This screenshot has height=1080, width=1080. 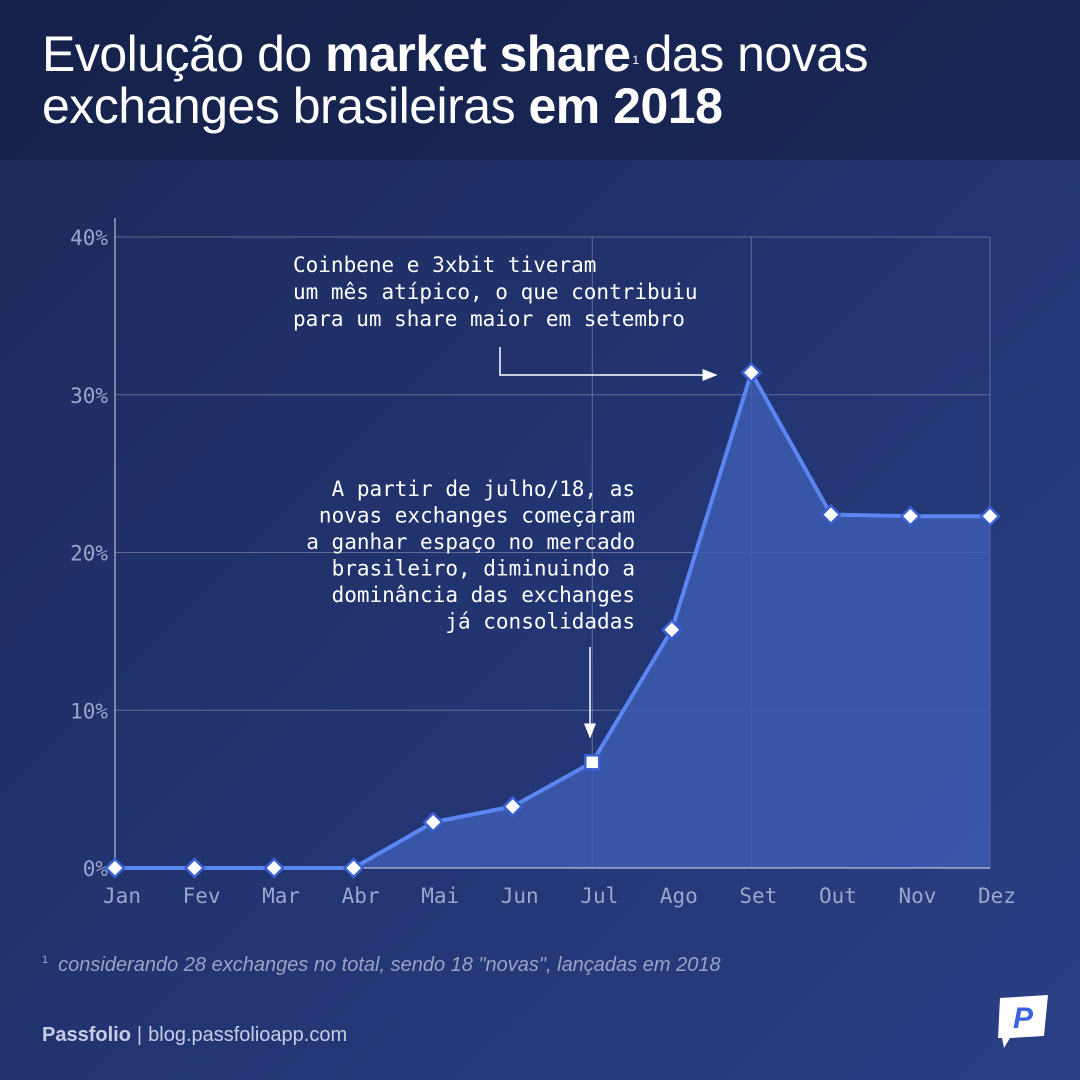 I want to click on x-tick-label: Jan, so click(x=122, y=896).